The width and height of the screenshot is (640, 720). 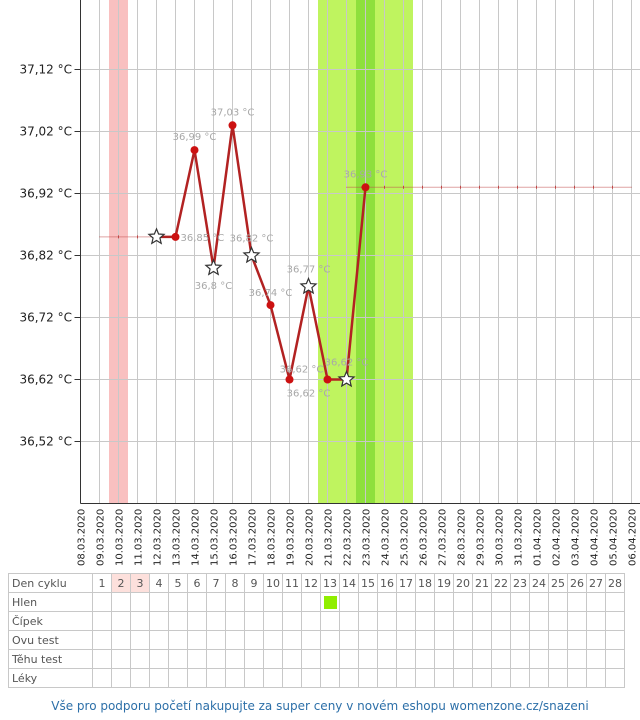 I want to click on cycle-table-row: Čípek, so click(x=316, y=621).